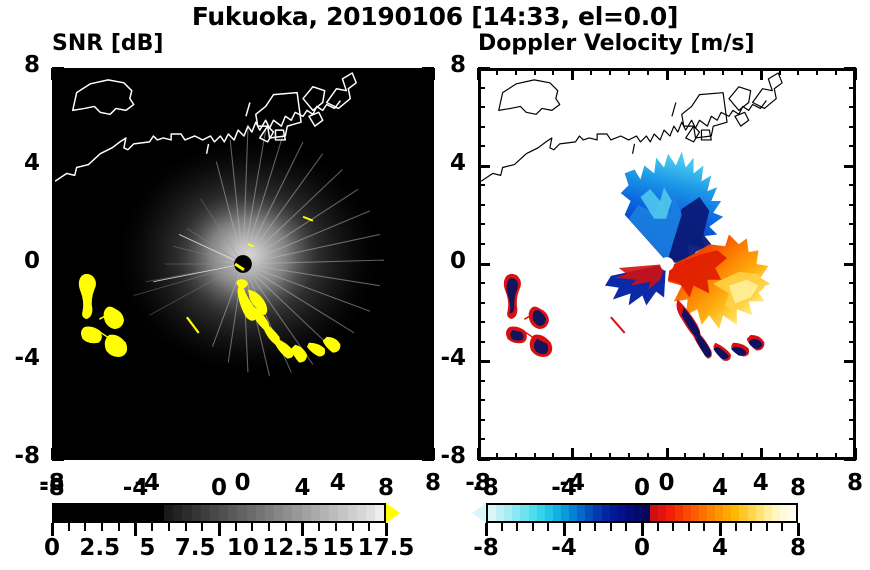 Image resolution: width=870 pixels, height=570 pixels. I want to click on x-tick-label: 0, so click(666, 483).